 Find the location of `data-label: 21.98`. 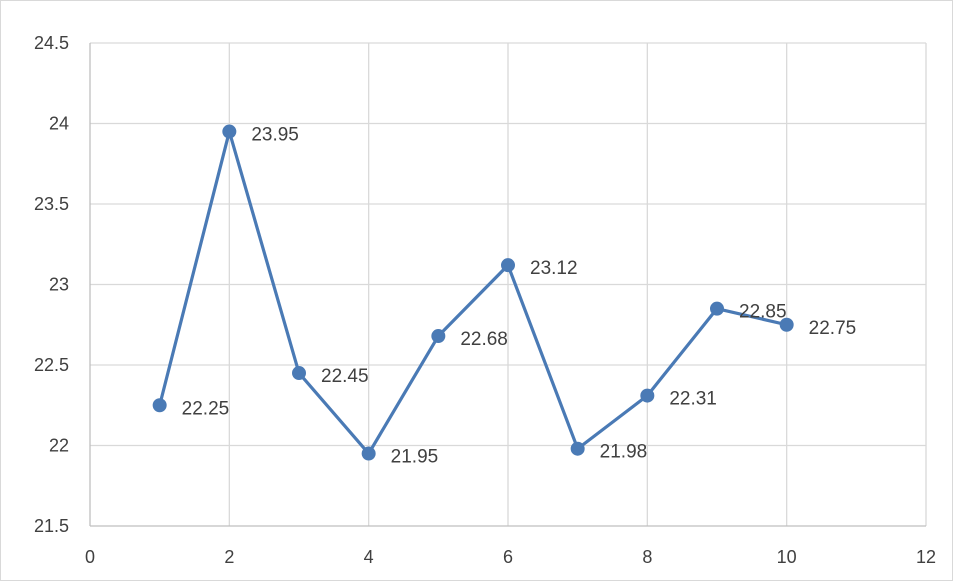

data-label: 21.98 is located at coordinates (624, 452).